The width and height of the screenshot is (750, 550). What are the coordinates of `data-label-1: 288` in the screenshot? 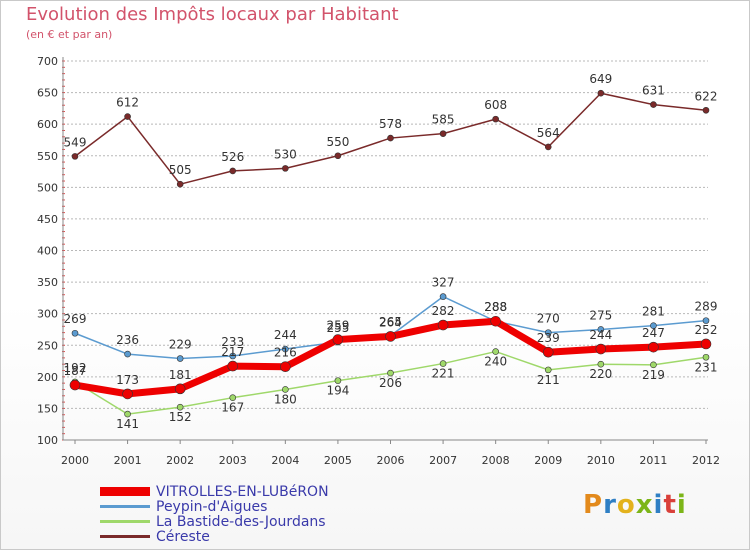 It's located at (495, 307).